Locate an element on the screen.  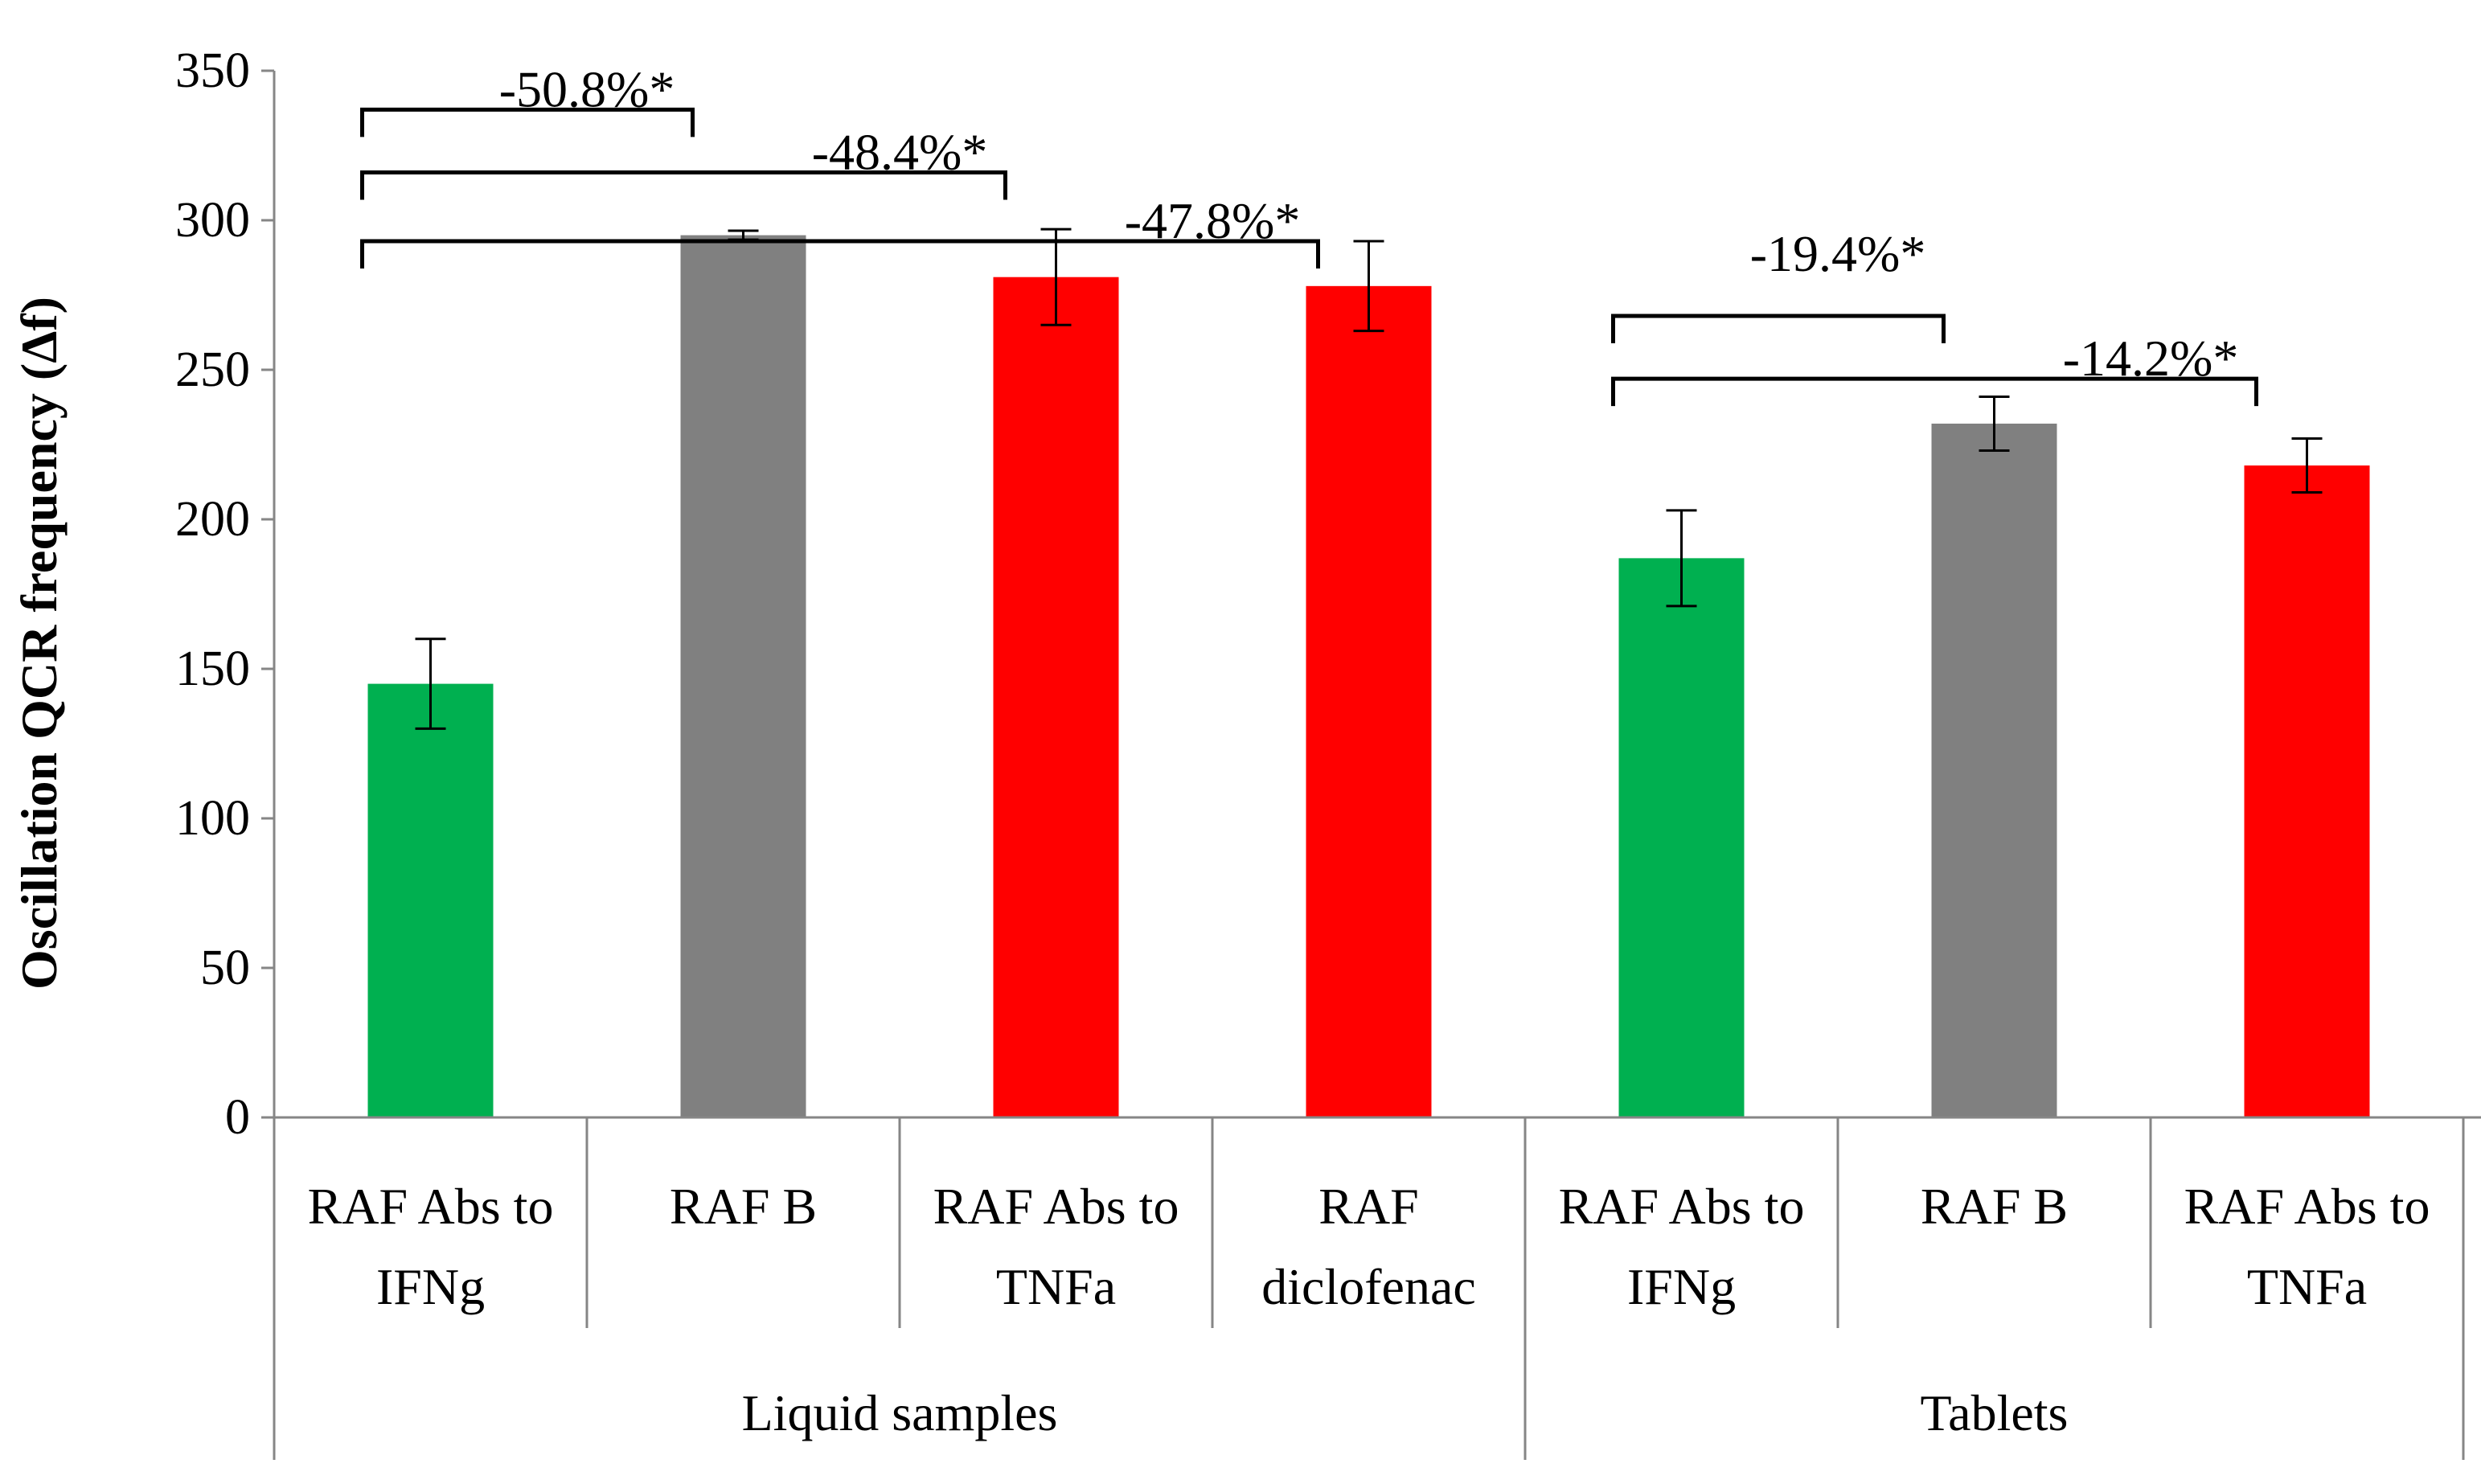
y-tick-label: 350 is located at coordinates (212, 71).